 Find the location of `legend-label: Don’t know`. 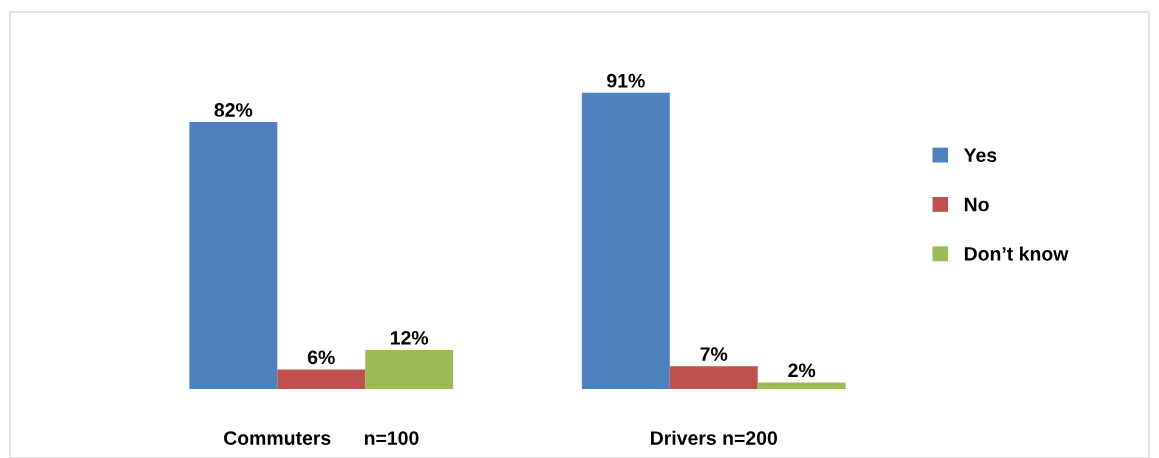

legend-label: Don’t know is located at coordinates (1016, 253).